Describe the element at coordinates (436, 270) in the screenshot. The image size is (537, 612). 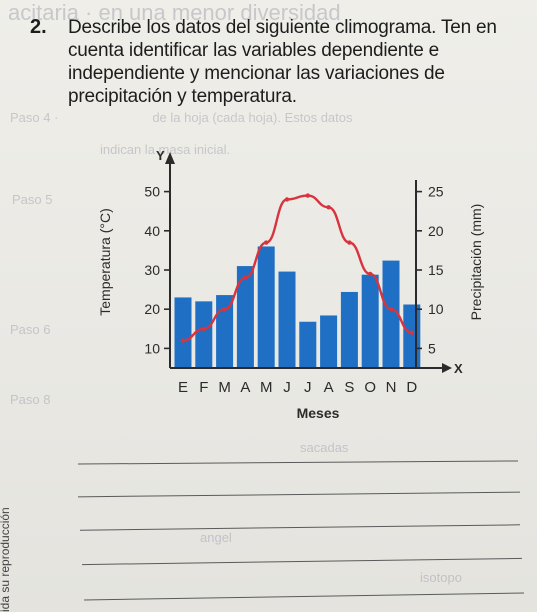
I see `right-tick-label: 15` at that location.